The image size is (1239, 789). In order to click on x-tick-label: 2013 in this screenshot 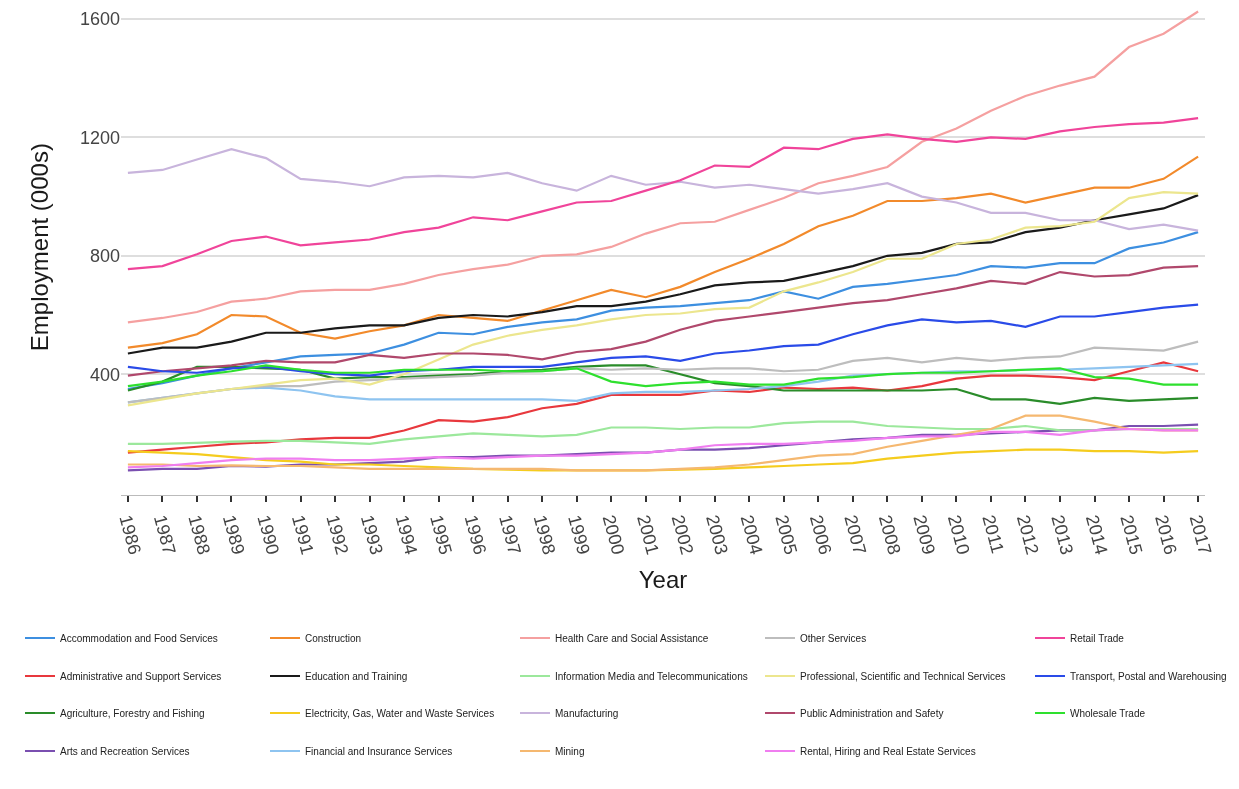, I will do `click(1062, 534)`.